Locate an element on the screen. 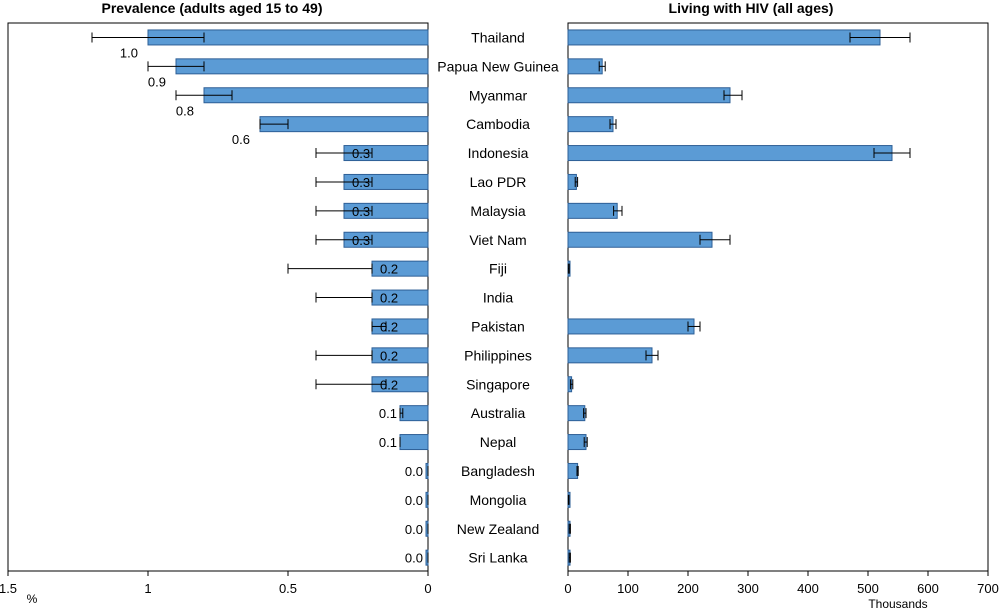  category-label: Cambodia is located at coordinates (498, 124).